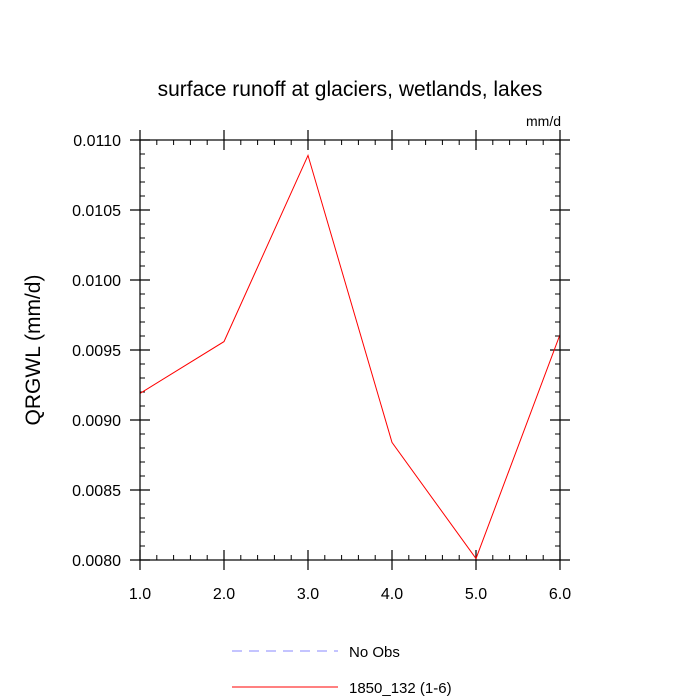 Image resolution: width=700 pixels, height=700 pixels. I want to click on x-tick-label: 5.0, so click(476, 594).